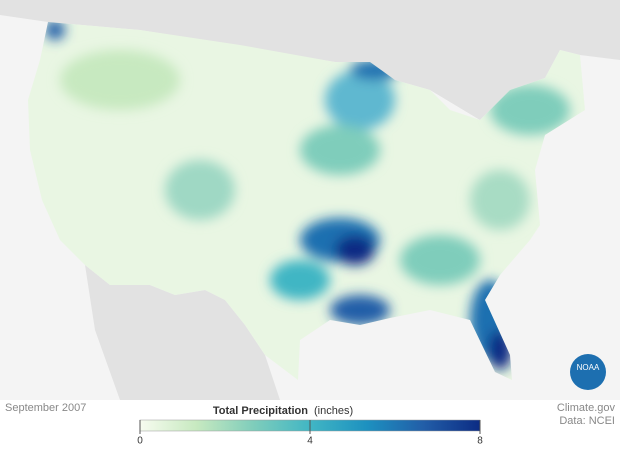  I want to click on logo, so click(588, 372).